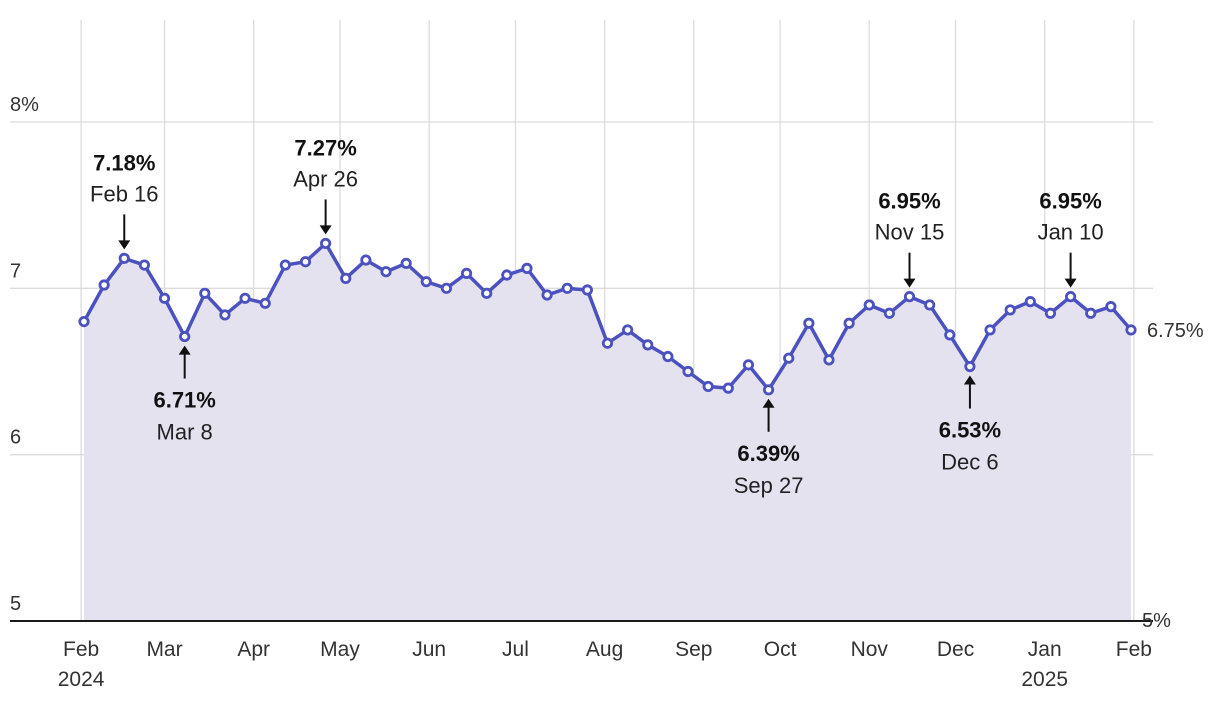 This screenshot has width=1220, height=704. Describe the element at coordinates (15, 604) in the screenshot. I see `y-tick-label: 5` at that location.